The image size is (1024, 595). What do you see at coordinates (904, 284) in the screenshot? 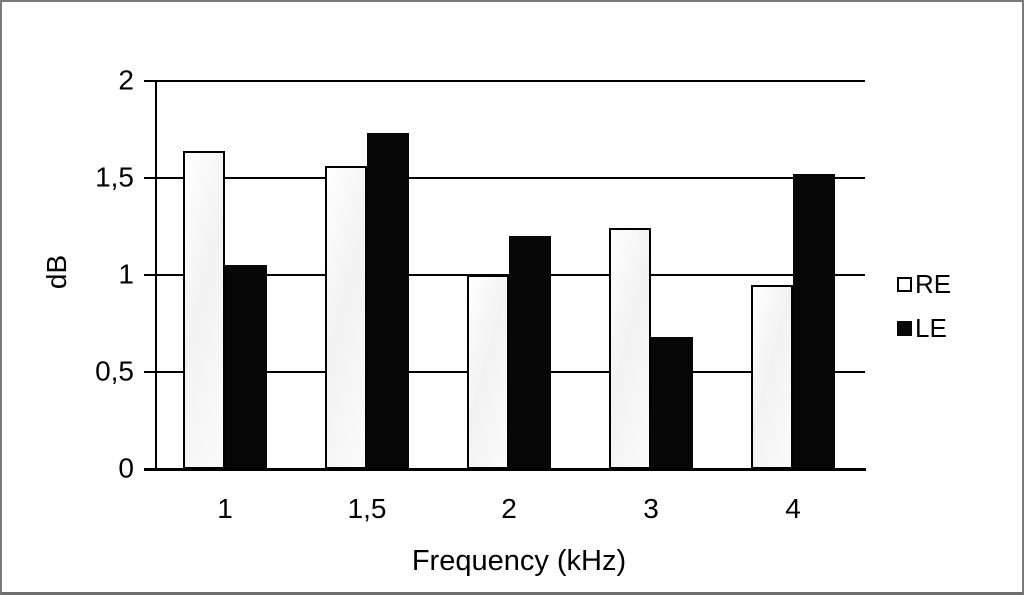
I see `white-square-icon` at bounding box center [904, 284].